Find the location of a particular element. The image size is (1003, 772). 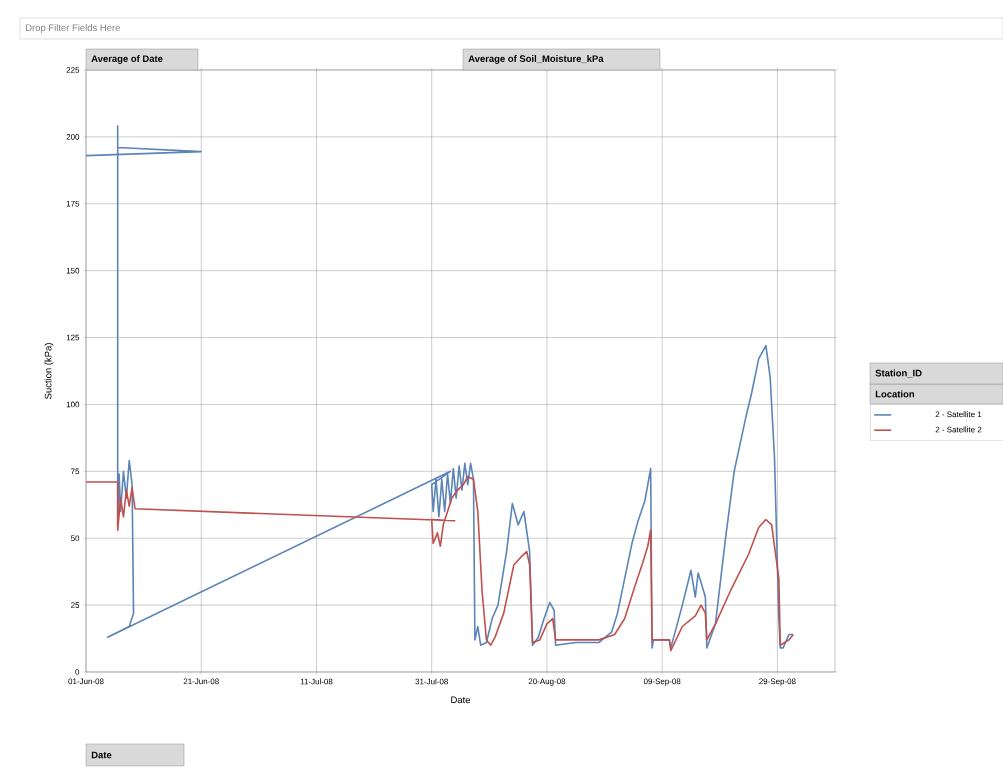

text: Average of Date is located at coordinates (127, 59).